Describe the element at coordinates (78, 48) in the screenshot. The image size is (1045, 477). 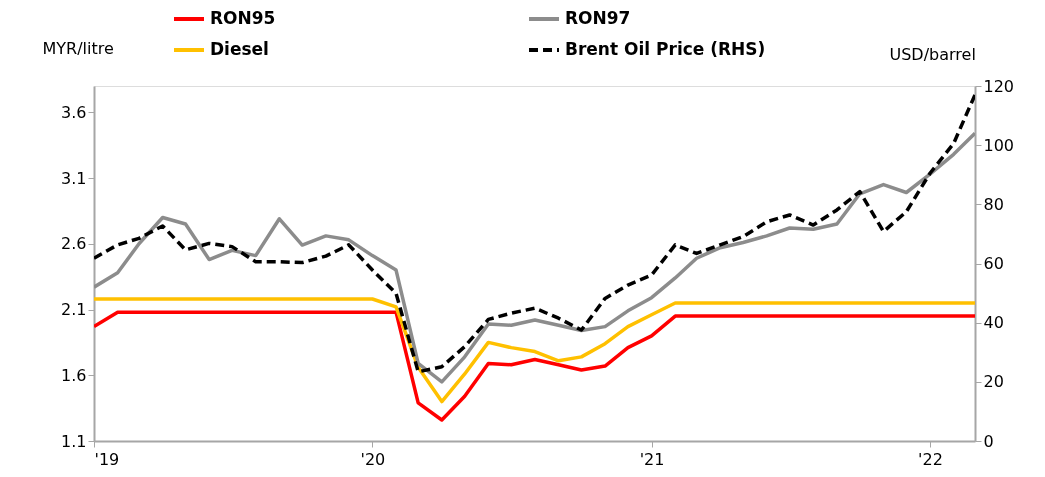
I see `y-axis-title: MYR/litre` at that location.